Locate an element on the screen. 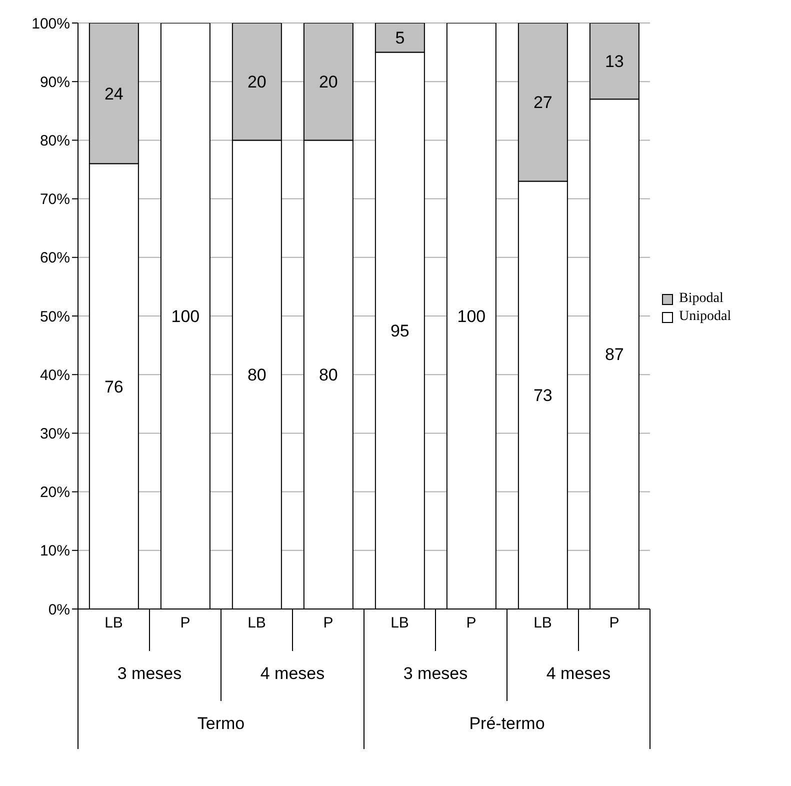  y-tick-label: 90% is located at coordinates (55, 82).